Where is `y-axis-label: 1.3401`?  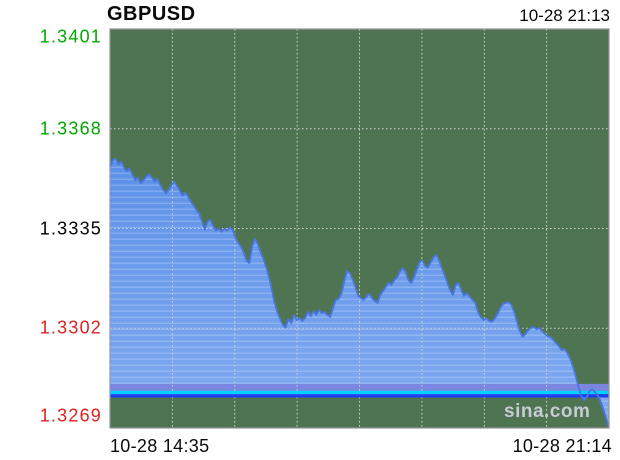
y-axis-label: 1.3401 is located at coordinates (70, 36).